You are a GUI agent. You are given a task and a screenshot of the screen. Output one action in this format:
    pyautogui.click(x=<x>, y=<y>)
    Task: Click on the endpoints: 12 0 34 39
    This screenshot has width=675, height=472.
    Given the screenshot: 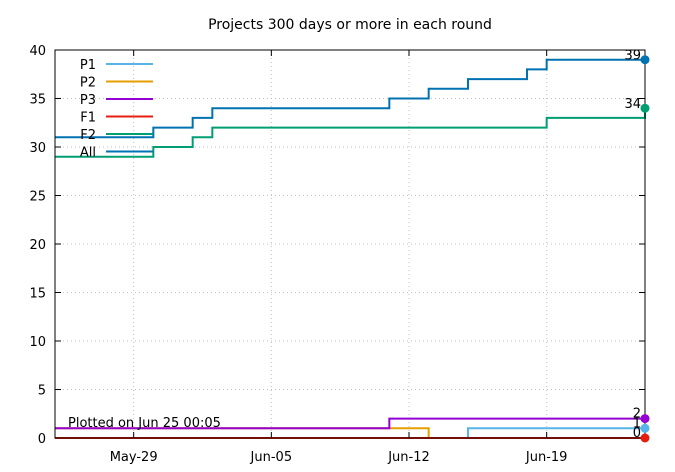 What is the action you would take?
    pyautogui.click(x=637, y=246)
    